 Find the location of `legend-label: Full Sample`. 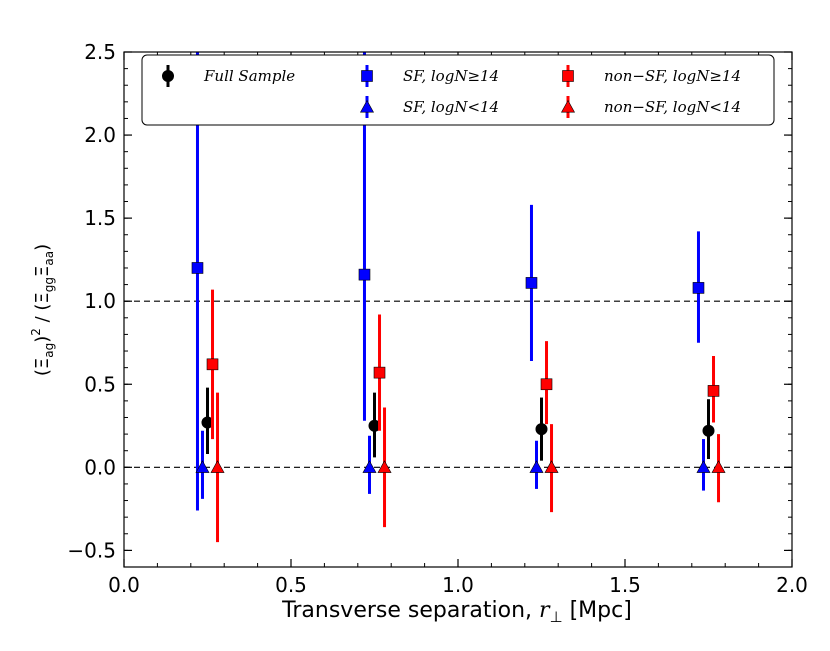

legend-label: Full Sample is located at coordinates (249, 76).